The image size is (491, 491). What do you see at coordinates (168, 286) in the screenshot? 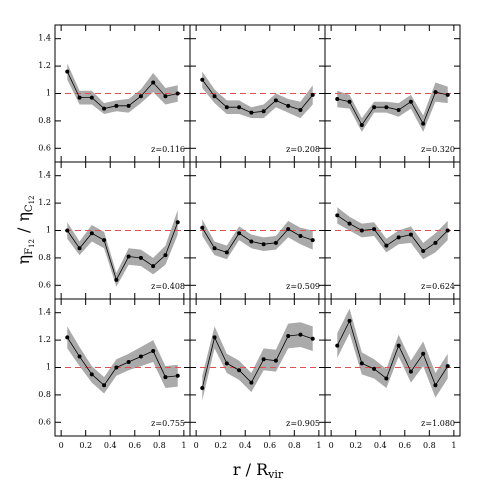
I see `annotation: z=0.408` at bounding box center [168, 286].